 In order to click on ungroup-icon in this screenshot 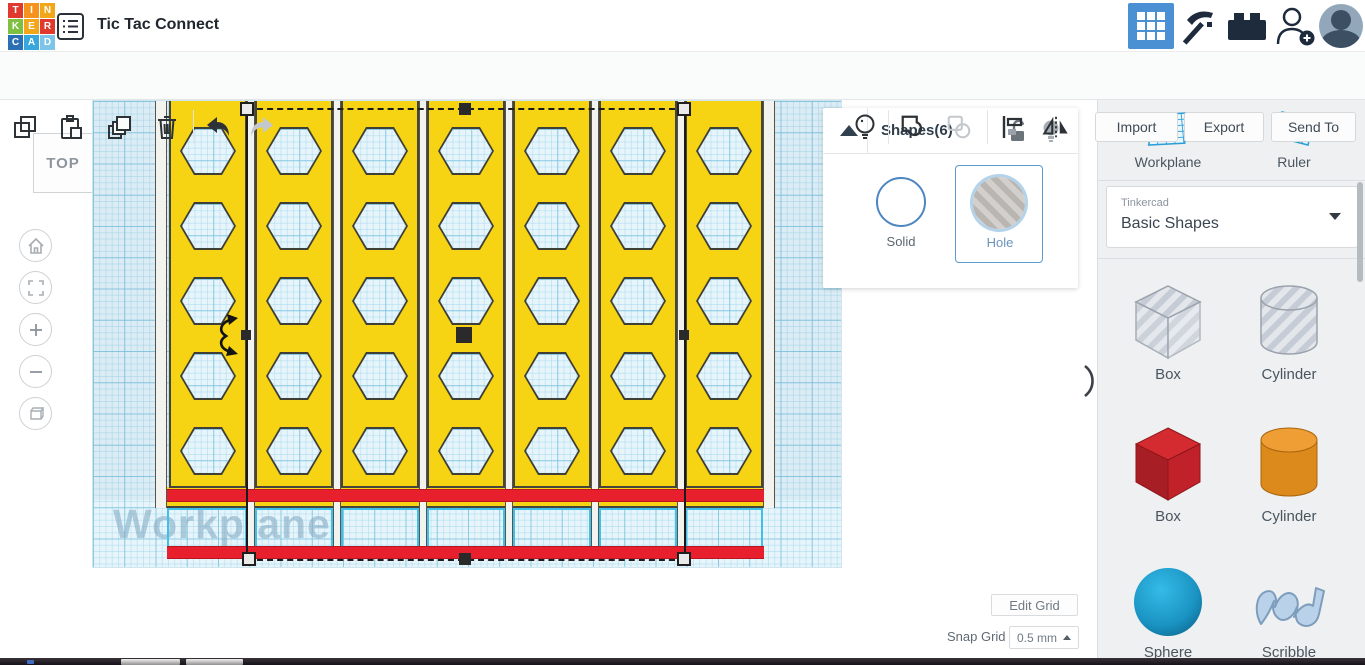, I will do `click(959, 127)`.